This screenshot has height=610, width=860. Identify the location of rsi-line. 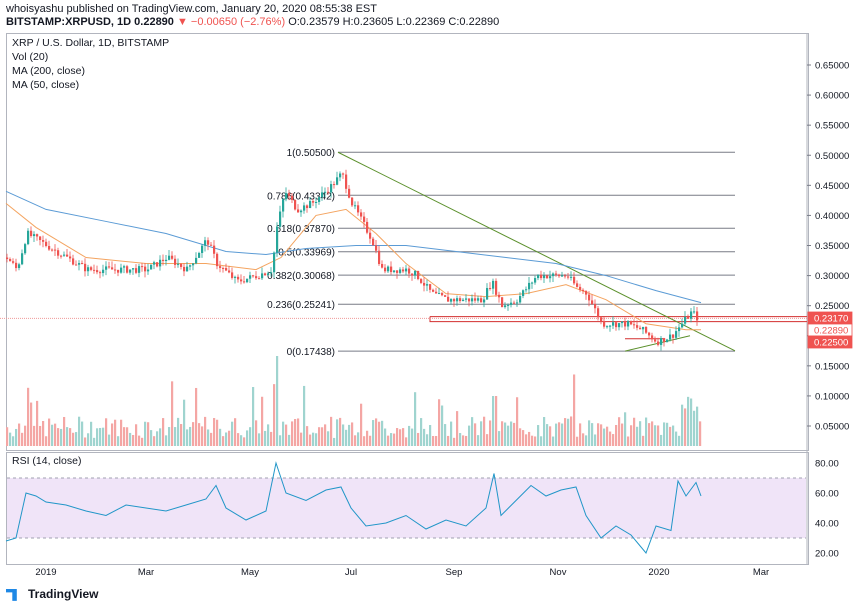
(353, 507).